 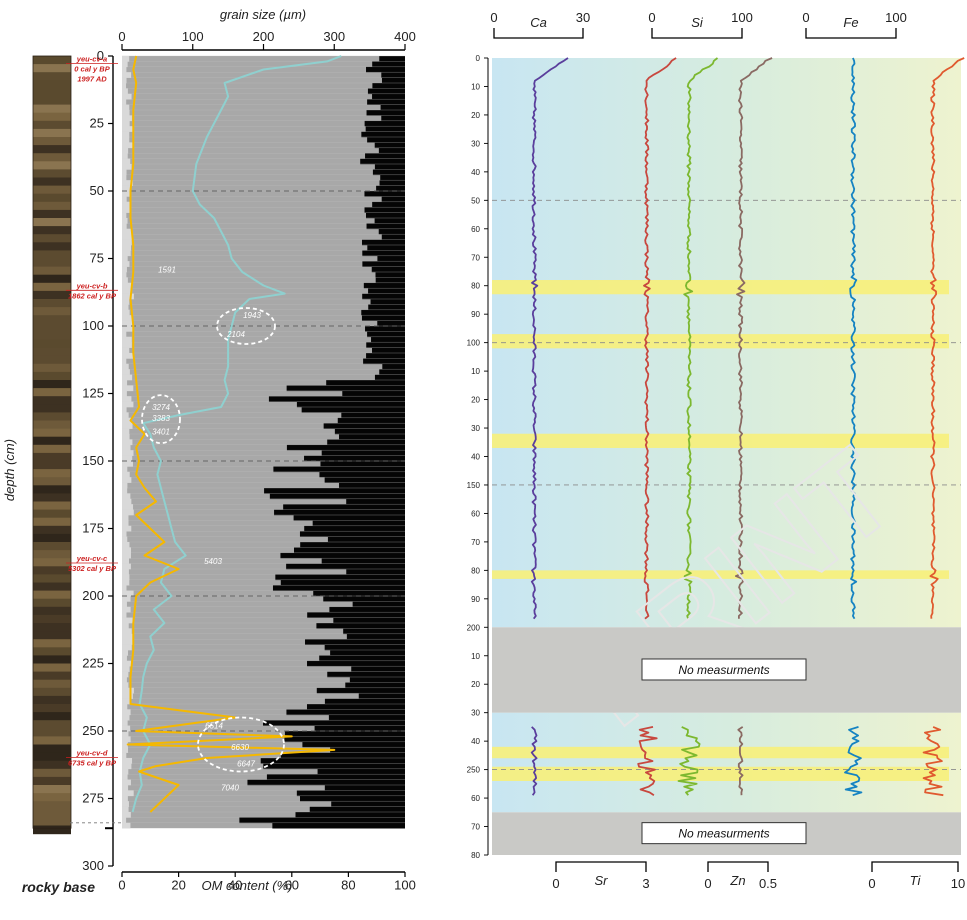 What do you see at coordinates (850, 22) in the screenshot?
I see `top-element-axis-name: Fe` at bounding box center [850, 22].